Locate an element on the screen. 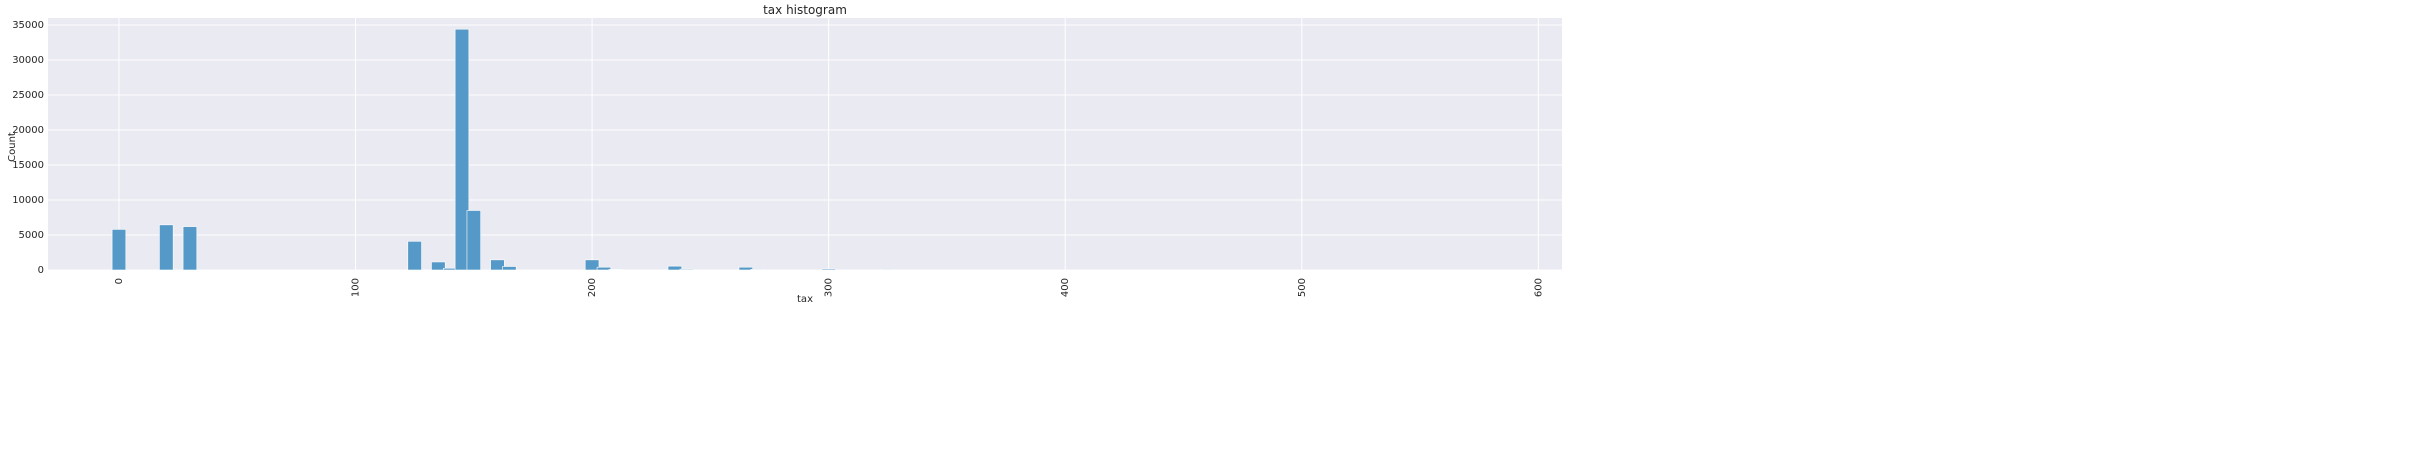 The height and width of the screenshot is (475, 2411). y-tick-labels: 0 5000 10000 15000 20000 25000 30000 35000 is located at coordinates (28, 148).